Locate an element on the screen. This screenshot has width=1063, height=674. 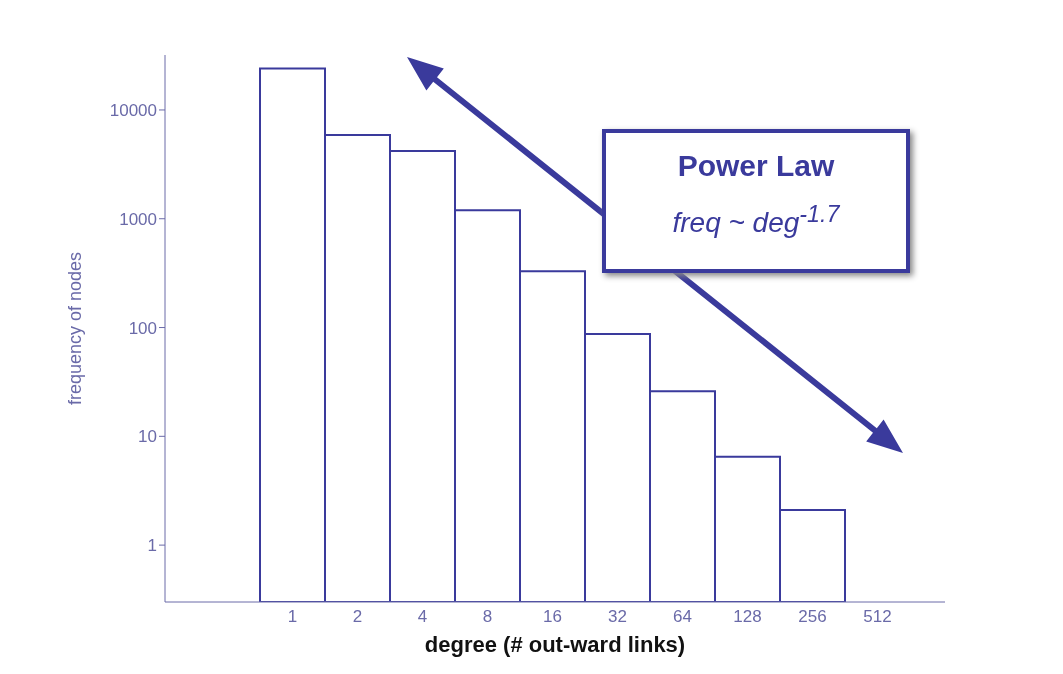
y-tick-label: 10000 is located at coordinates (133, 110).